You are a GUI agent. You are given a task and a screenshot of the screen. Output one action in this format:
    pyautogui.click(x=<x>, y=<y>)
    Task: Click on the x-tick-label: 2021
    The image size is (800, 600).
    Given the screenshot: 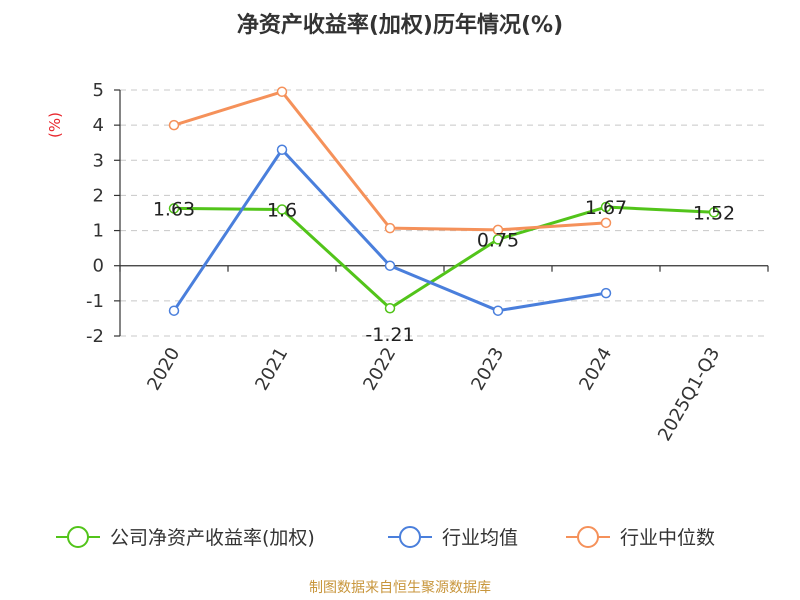 What is the action you would take?
    pyautogui.click(x=271, y=369)
    